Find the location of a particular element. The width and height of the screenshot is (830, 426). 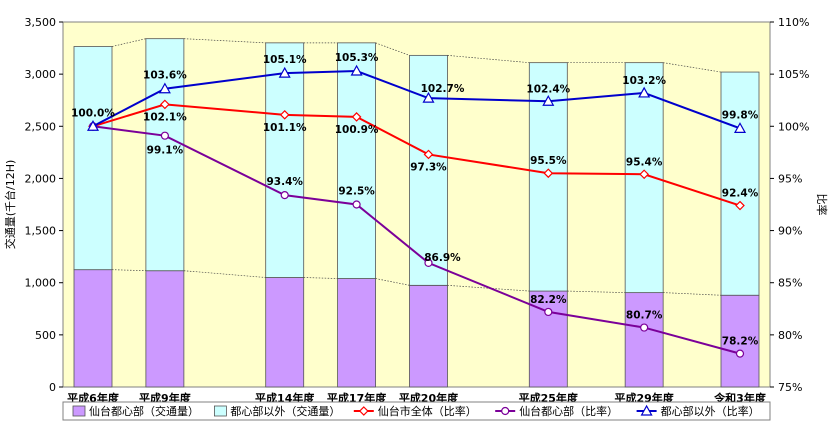

y-right-tick-label: 85% is located at coordinates (790, 283).